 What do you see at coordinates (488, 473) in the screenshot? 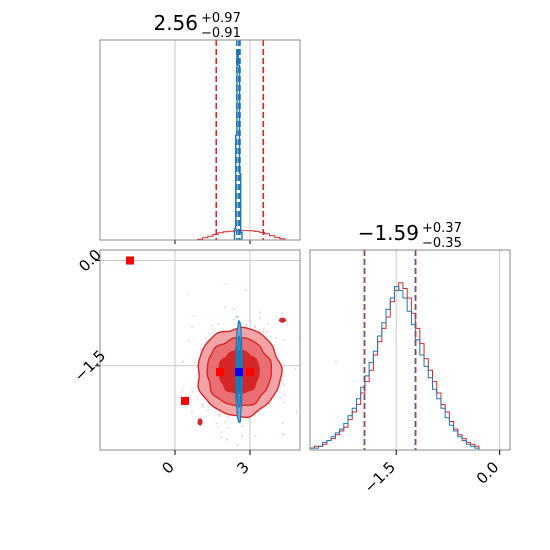
I see `x-tick-label: 0.0` at bounding box center [488, 473].